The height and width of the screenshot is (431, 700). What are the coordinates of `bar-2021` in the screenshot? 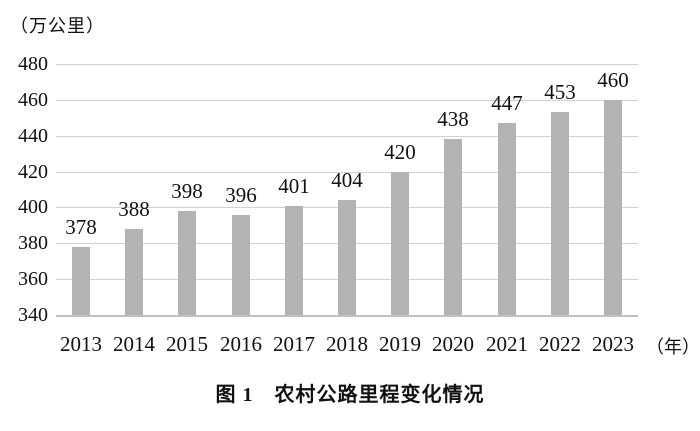 It's located at (507, 219).